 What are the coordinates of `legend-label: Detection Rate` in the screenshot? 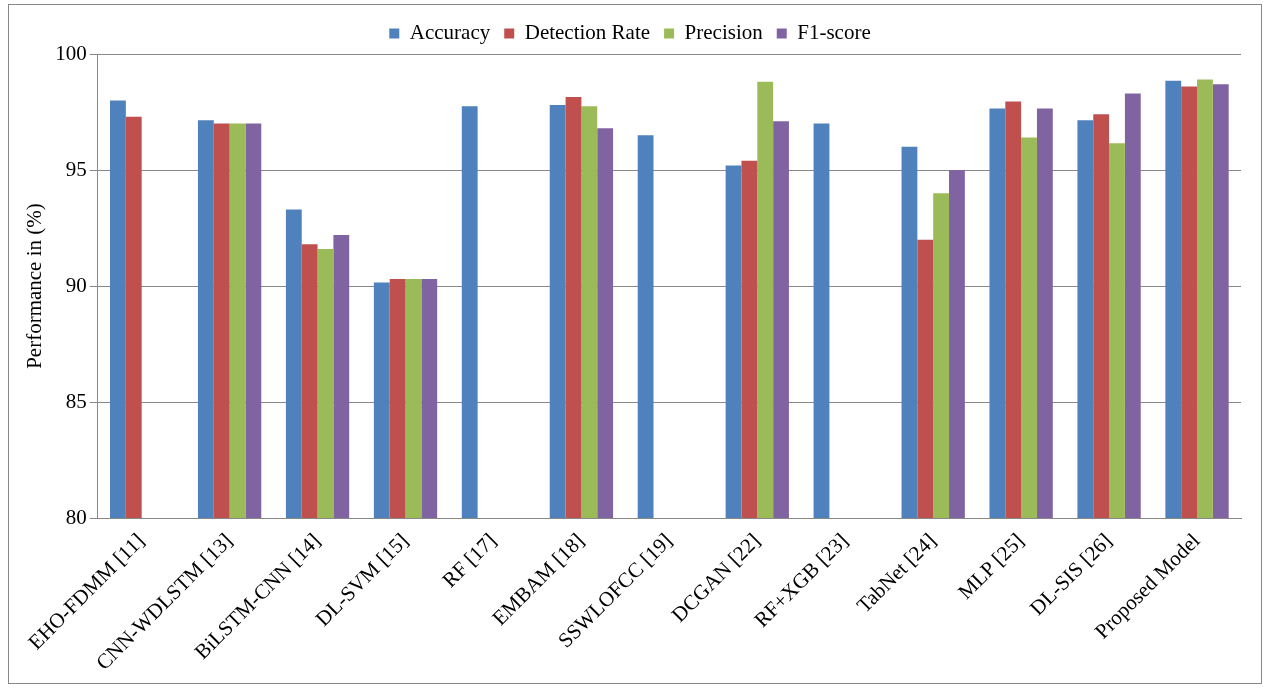 It's located at (587, 32).